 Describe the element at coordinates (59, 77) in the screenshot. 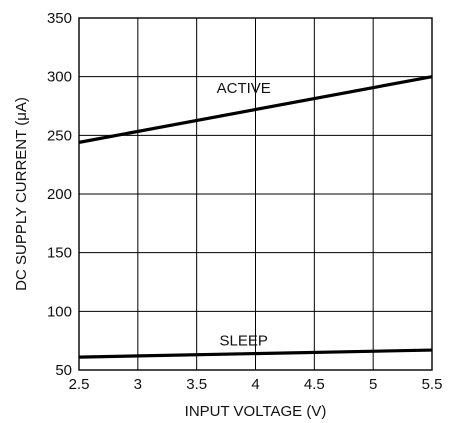

I see `y-tick-label: 300` at that location.